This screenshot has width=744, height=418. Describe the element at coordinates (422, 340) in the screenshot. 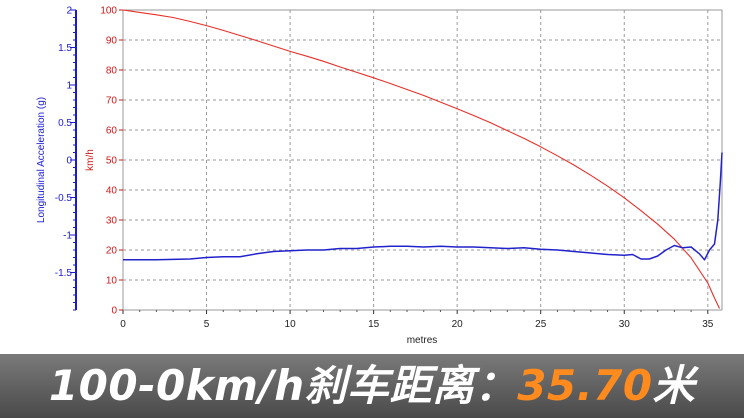

I see `x-axis-label: metres` at that location.